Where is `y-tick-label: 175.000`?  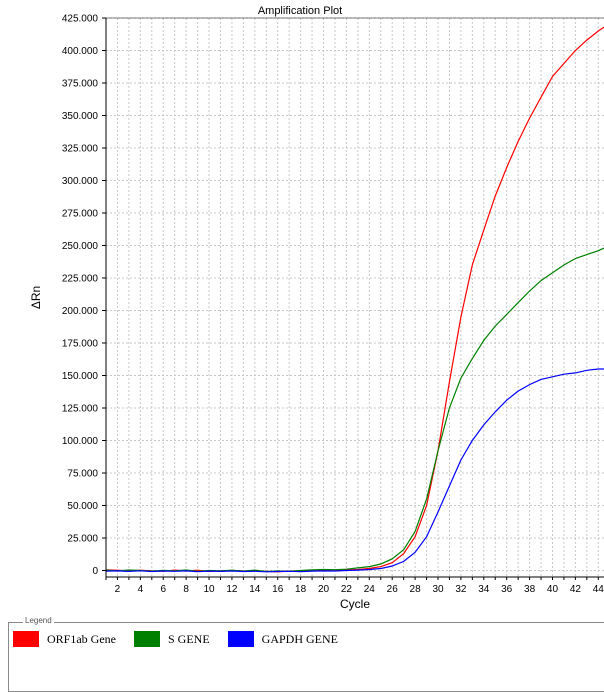
y-tick-label: 175.000 is located at coordinates (80, 344).